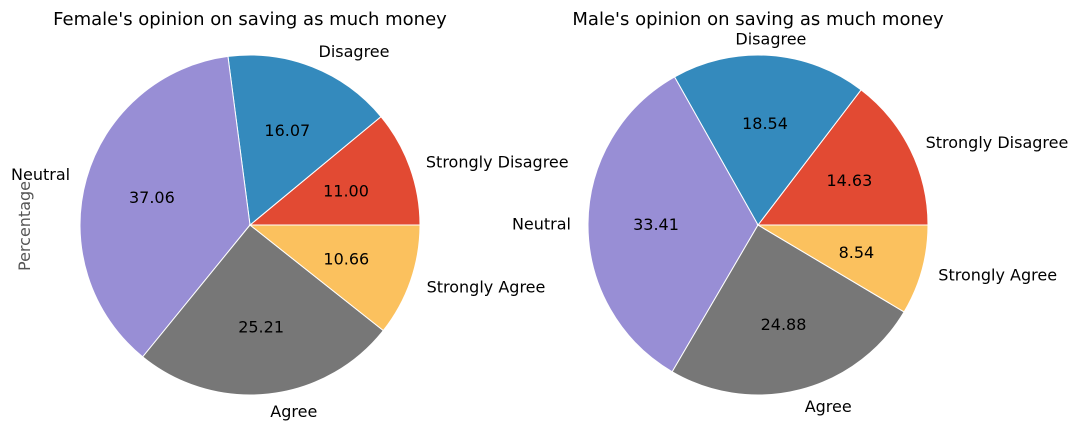  What do you see at coordinates (784, 324) in the screenshot?
I see `pie-value-label-agree: 24.88` at bounding box center [784, 324].